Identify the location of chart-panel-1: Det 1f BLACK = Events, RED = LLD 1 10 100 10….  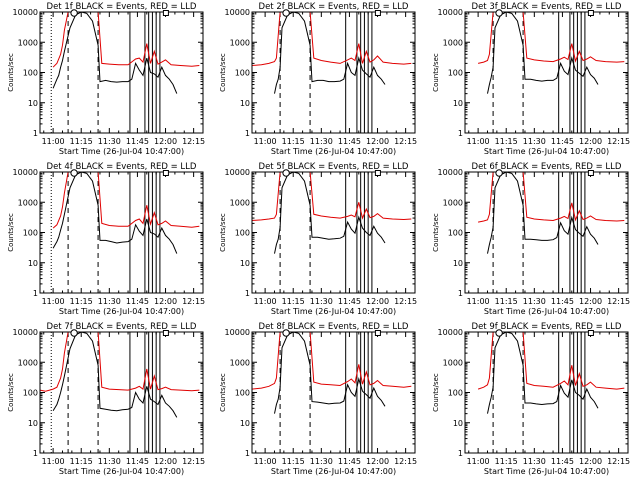
(106, 79).